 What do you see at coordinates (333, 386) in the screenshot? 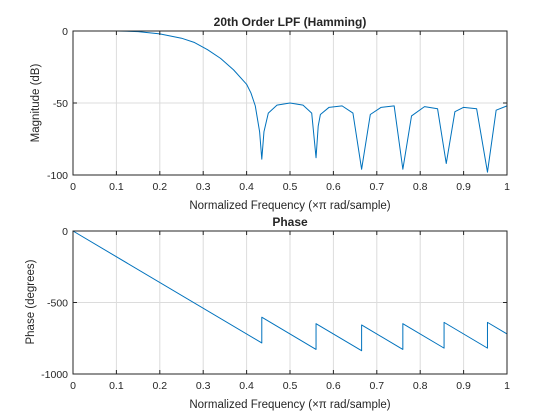
I see `phase-x-tick-label: 0.6` at bounding box center [333, 386].